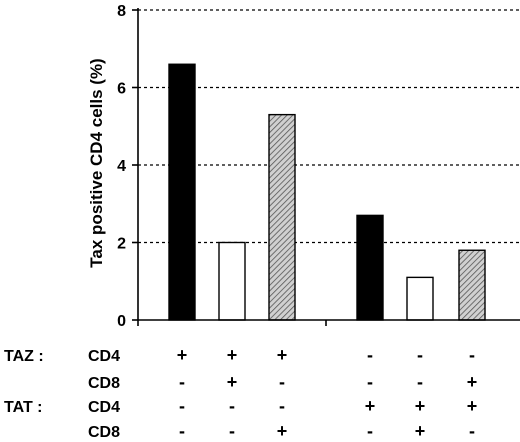 The height and width of the screenshot is (442, 520). Describe the element at coordinates (420, 406) in the screenshot. I see `treatment-symbol-r2-c4: +` at that location.